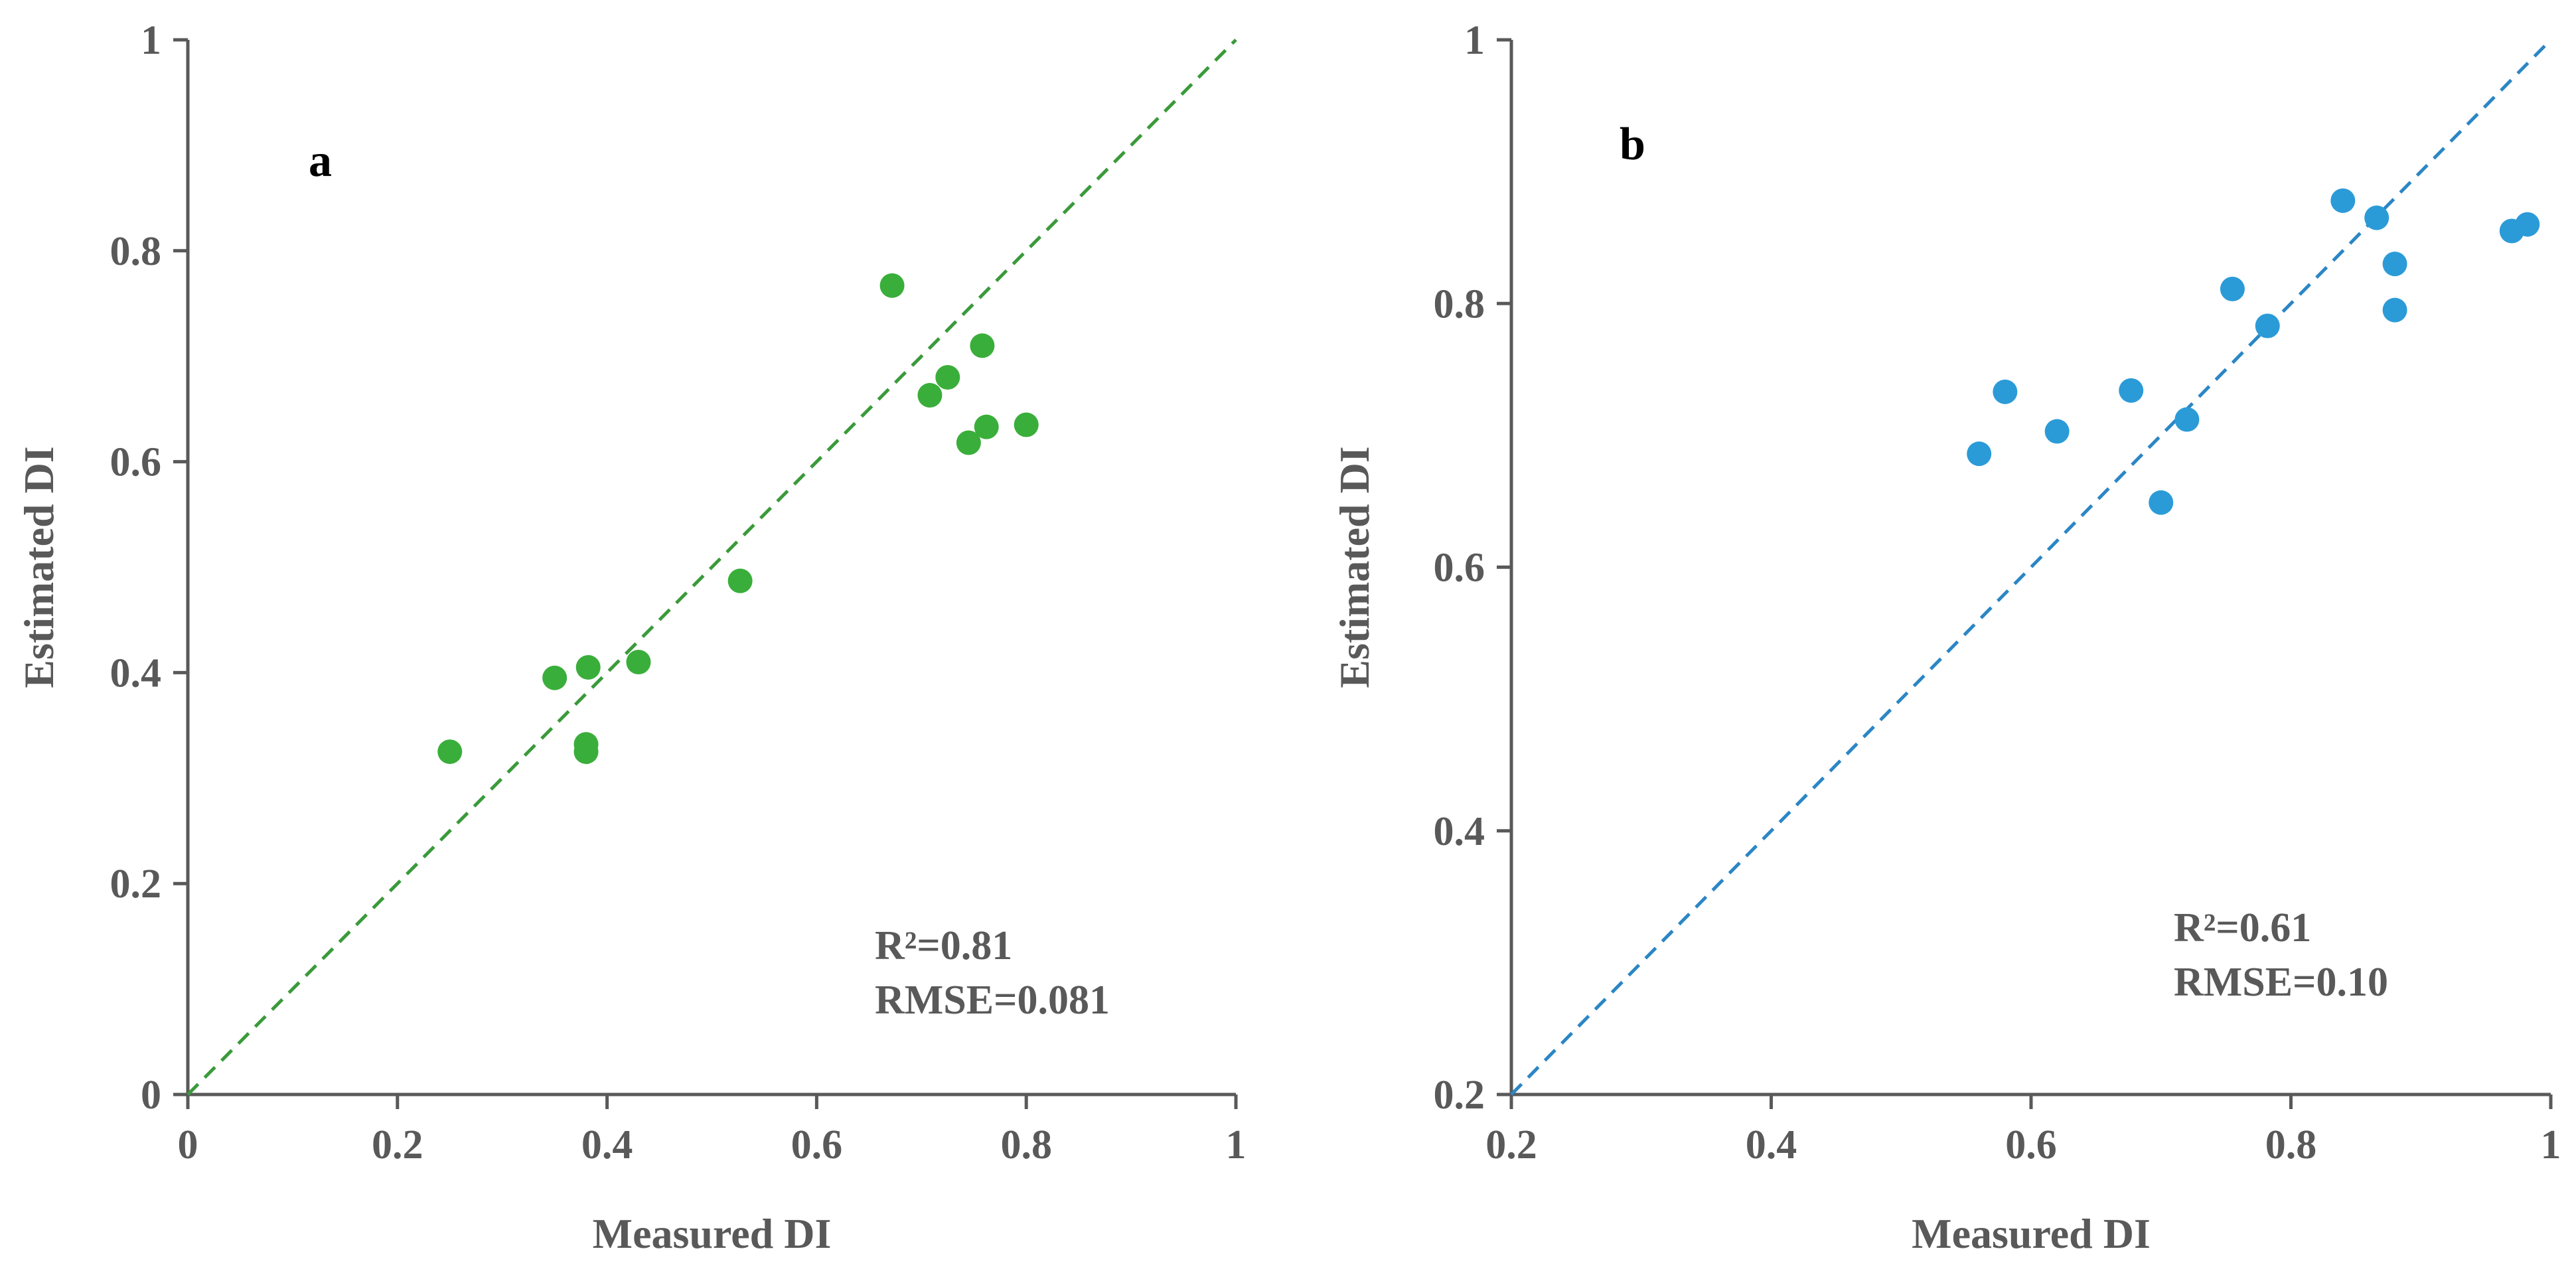 The width and height of the screenshot is (2576, 1281). Describe the element at coordinates (2281, 982) in the screenshot. I see `rmse-annotation: RMSE=0.10` at that location.